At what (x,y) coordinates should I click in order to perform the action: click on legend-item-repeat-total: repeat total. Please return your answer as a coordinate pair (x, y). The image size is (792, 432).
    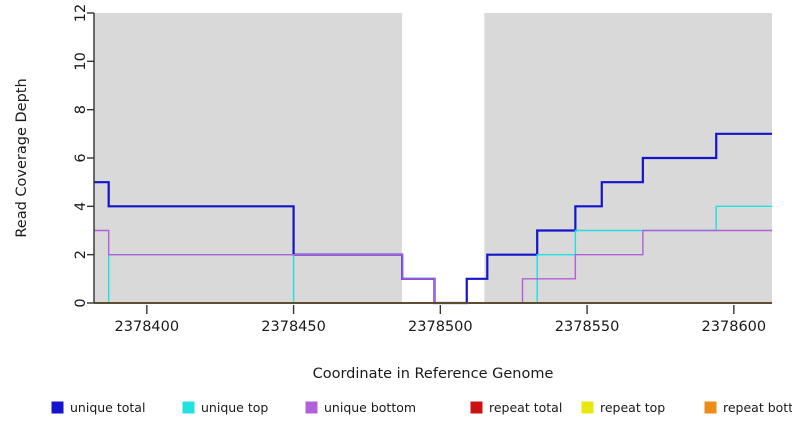
    Looking at the image, I should click on (516, 407).